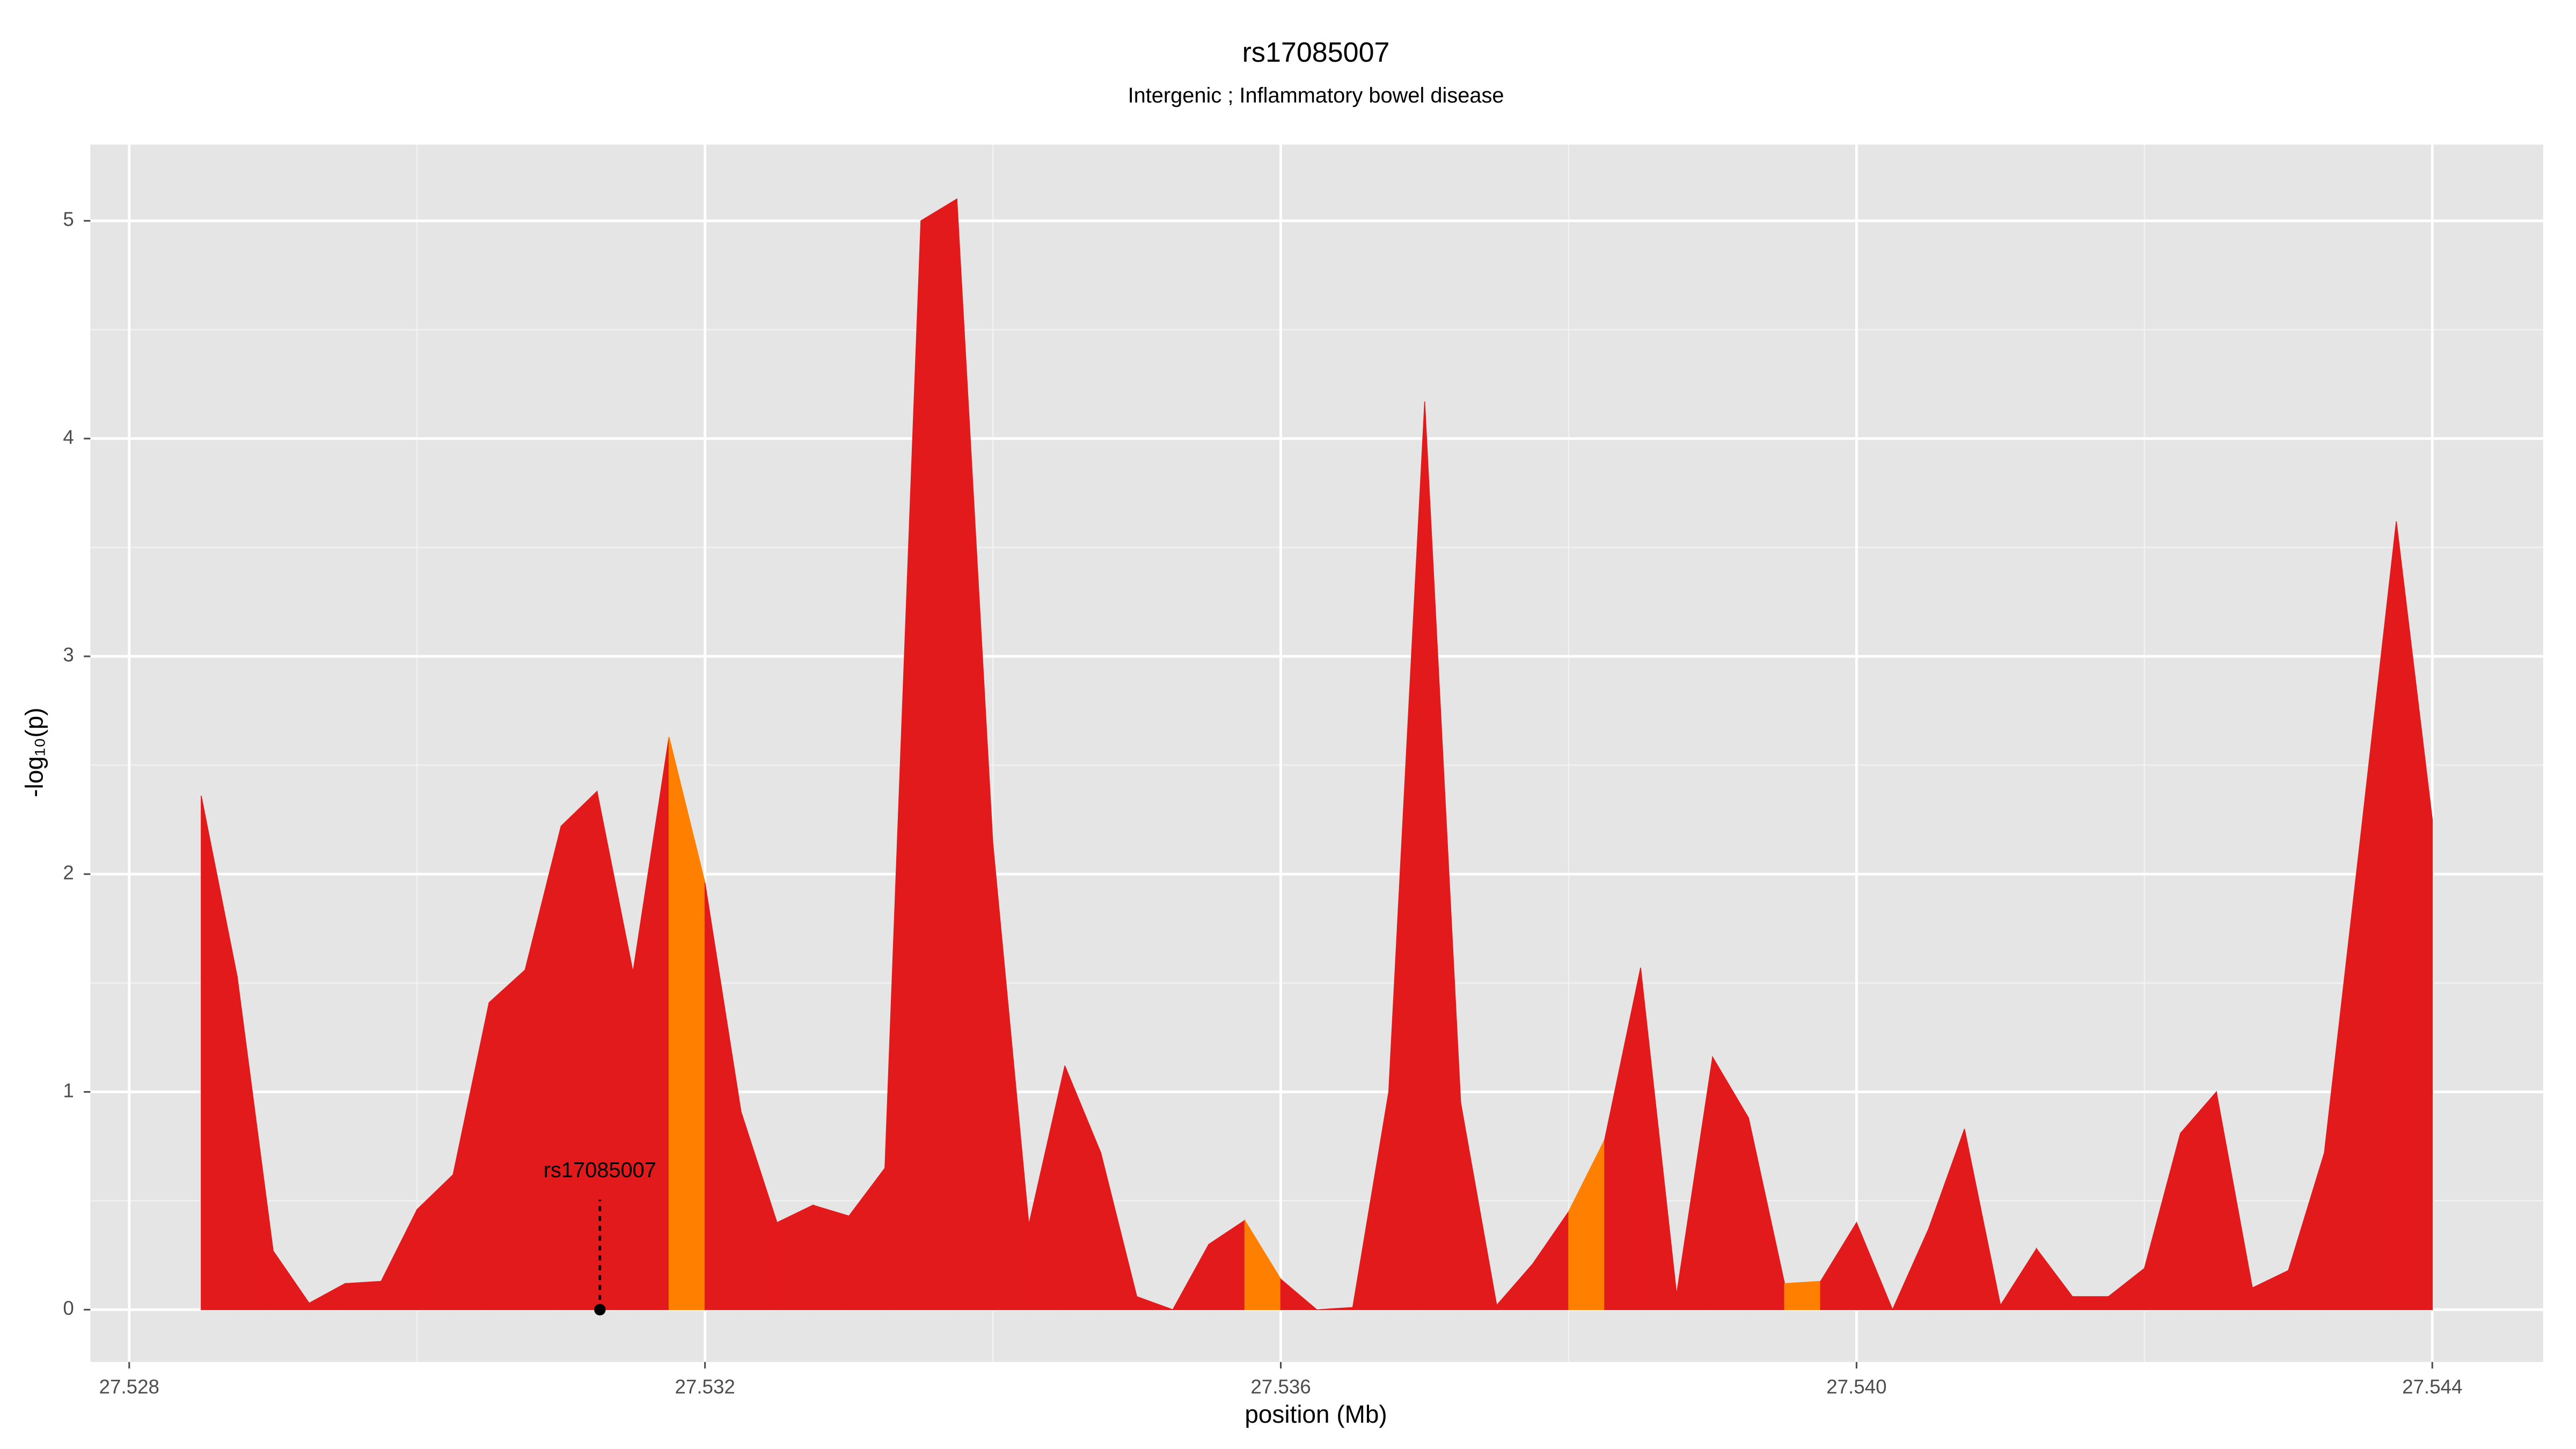 The image size is (2576, 1449). Describe the element at coordinates (129, 1386) in the screenshot. I see `x-tick-label: 27.528` at that location.